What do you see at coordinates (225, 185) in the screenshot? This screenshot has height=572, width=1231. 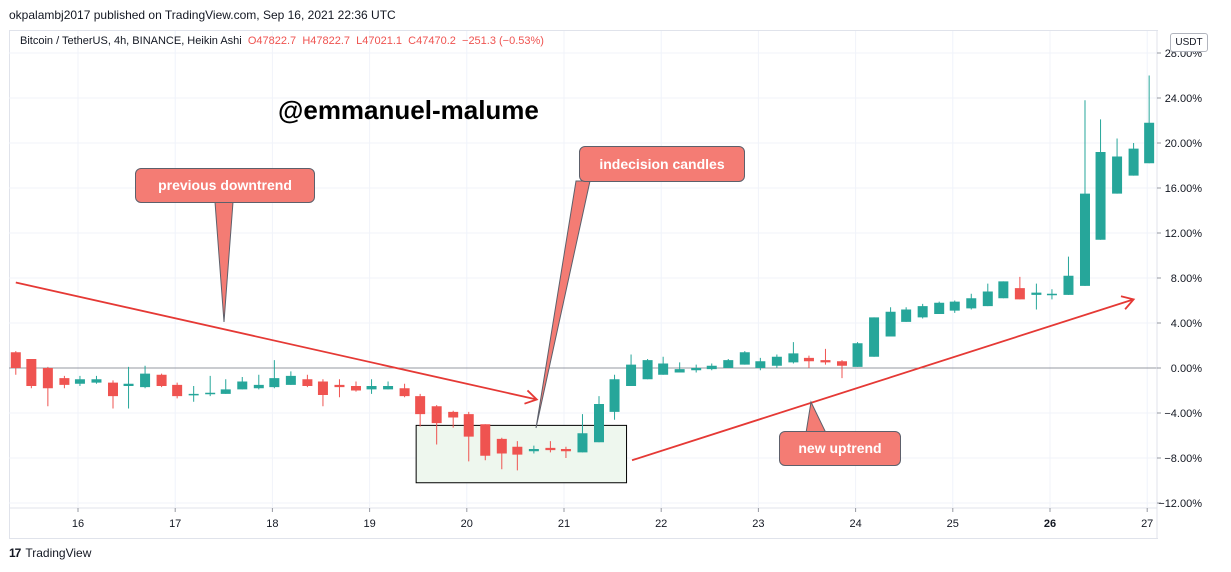 I see `callout-previous-downtrend: previous downtrend` at bounding box center [225, 185].